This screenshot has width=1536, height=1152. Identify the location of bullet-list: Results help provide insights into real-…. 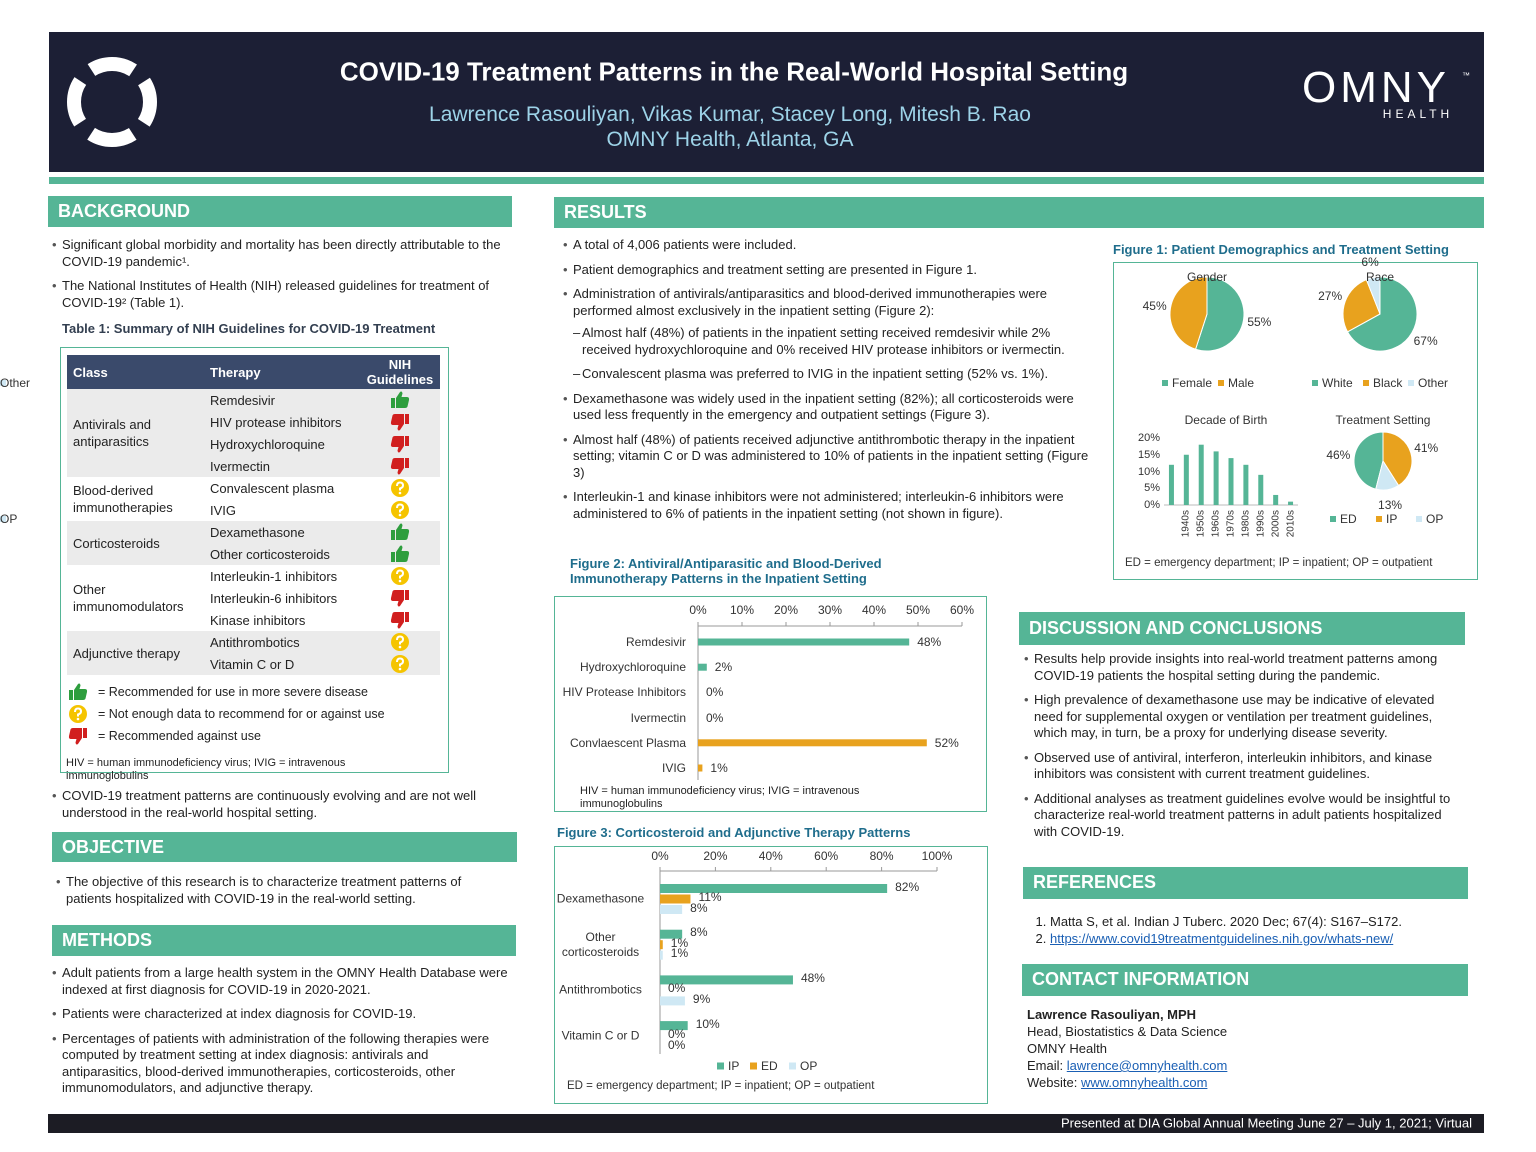
(1244, 749).